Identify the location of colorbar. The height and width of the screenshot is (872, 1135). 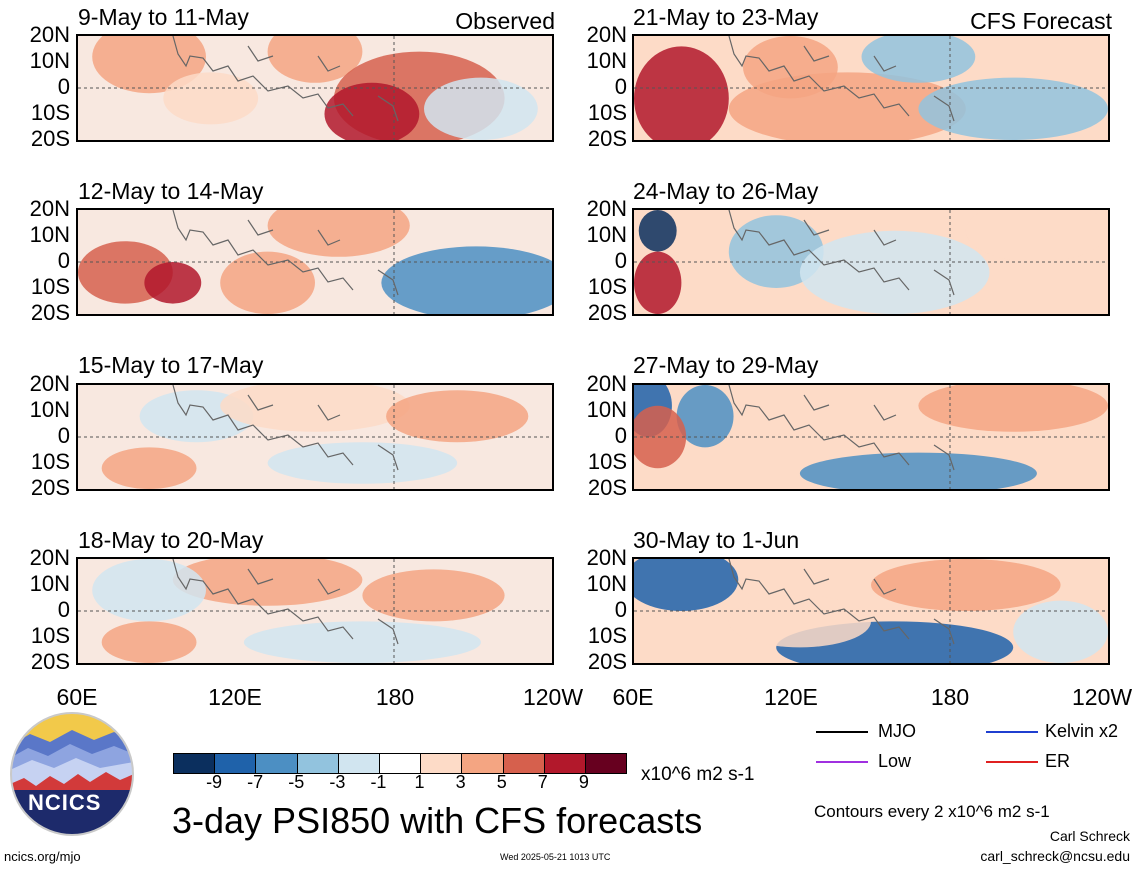
(400, 763).